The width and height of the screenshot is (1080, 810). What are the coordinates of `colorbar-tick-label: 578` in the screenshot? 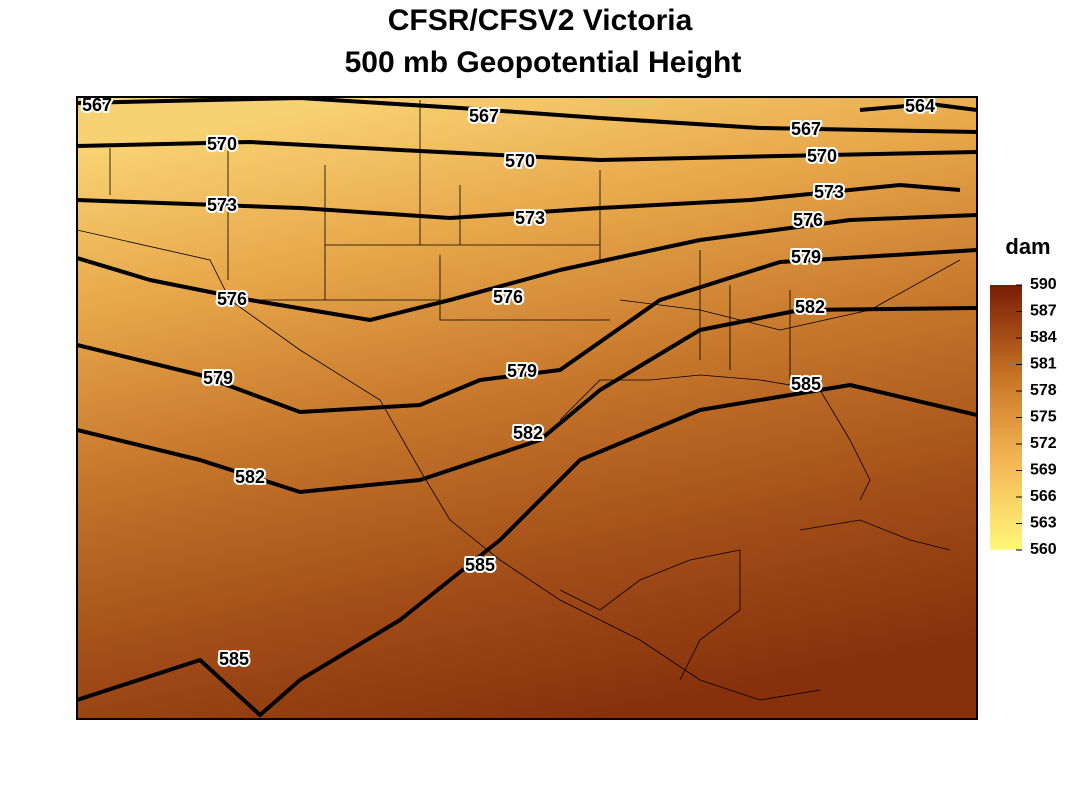 It's located at (1043, 390).